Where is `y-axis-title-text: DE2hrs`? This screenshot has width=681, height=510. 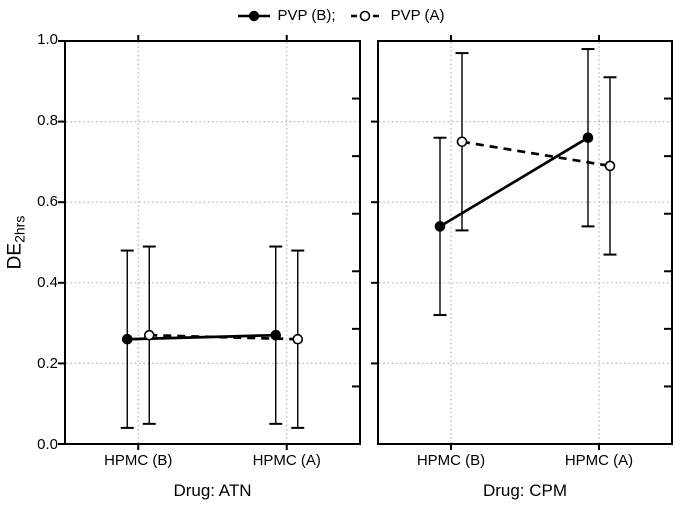 y-axis-title-text: DE2hrs is located at coordinates (16, 242).